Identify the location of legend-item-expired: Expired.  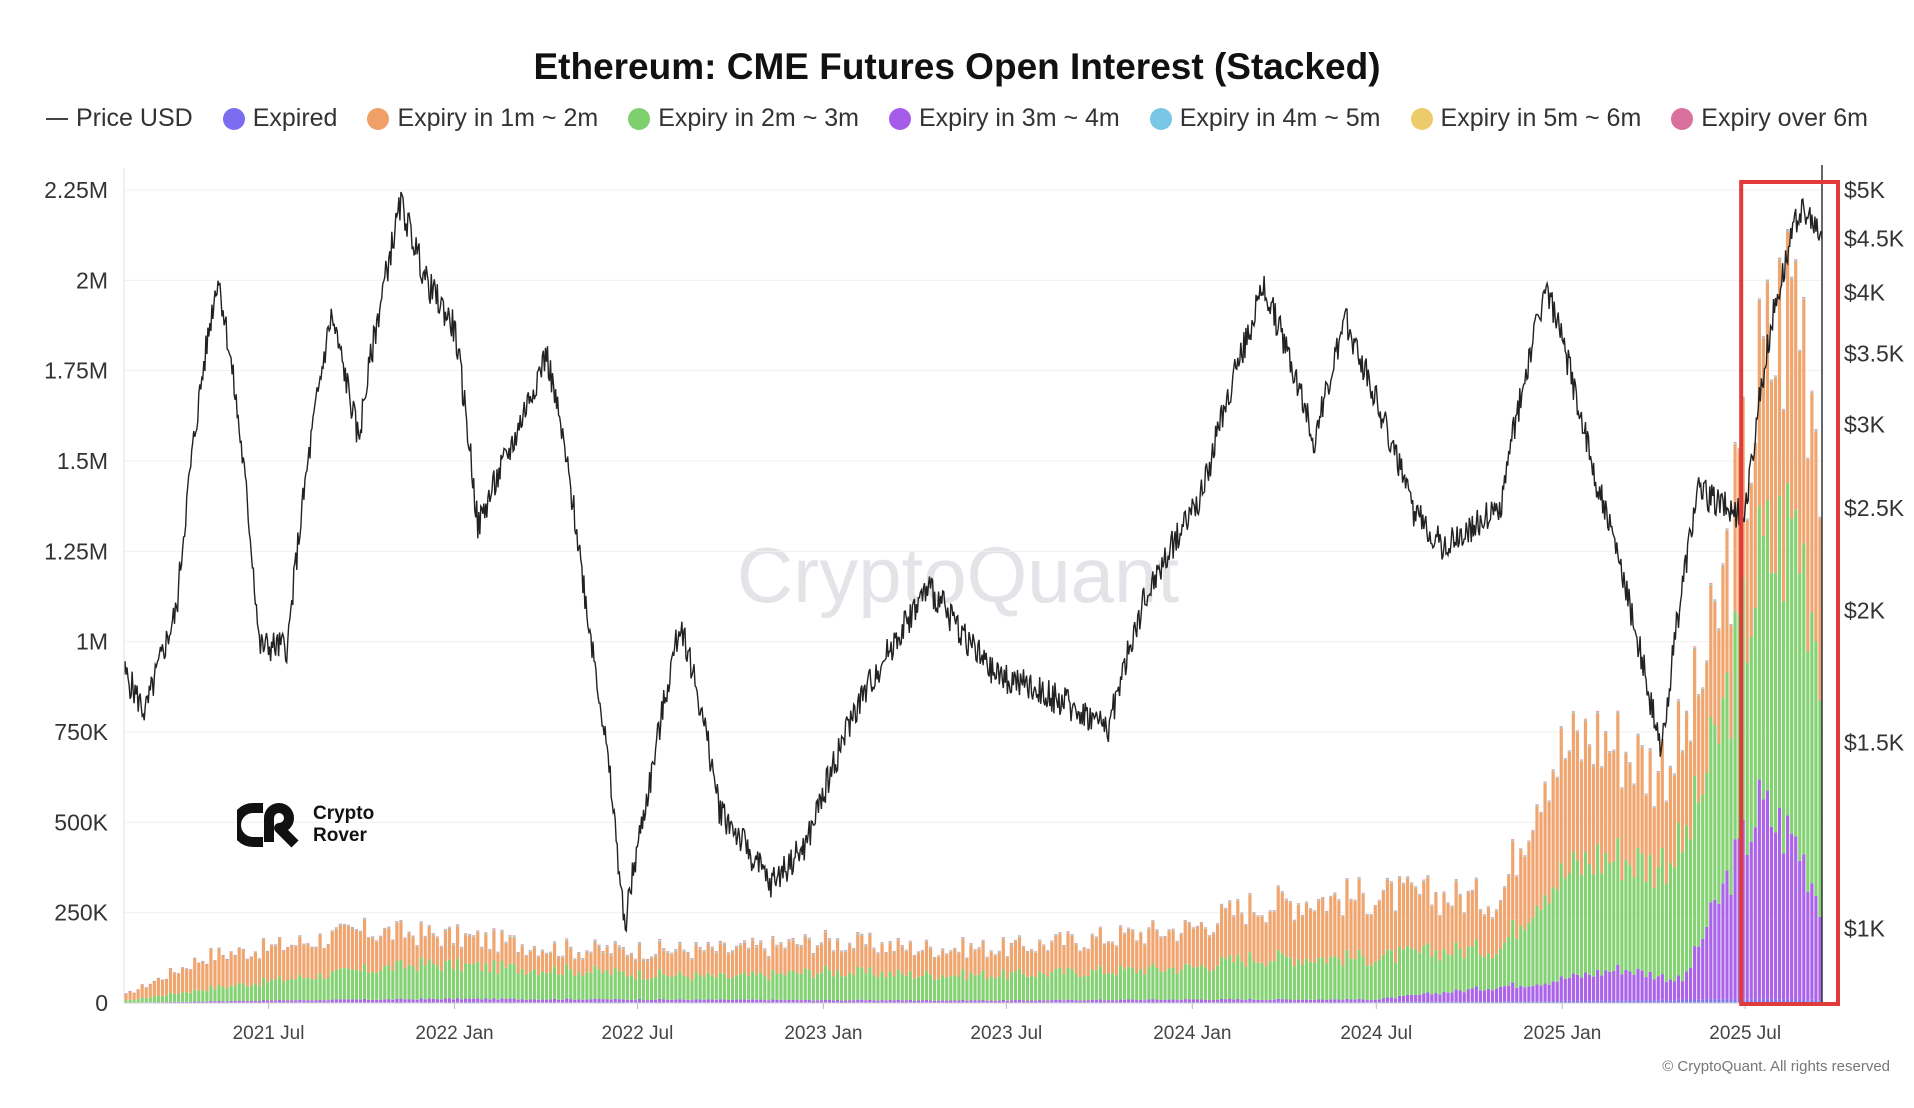
(279, 118).